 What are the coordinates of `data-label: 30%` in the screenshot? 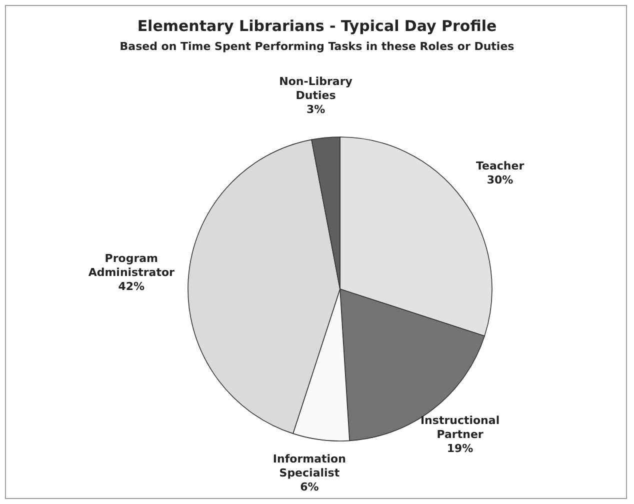 It's located at (500, 179).